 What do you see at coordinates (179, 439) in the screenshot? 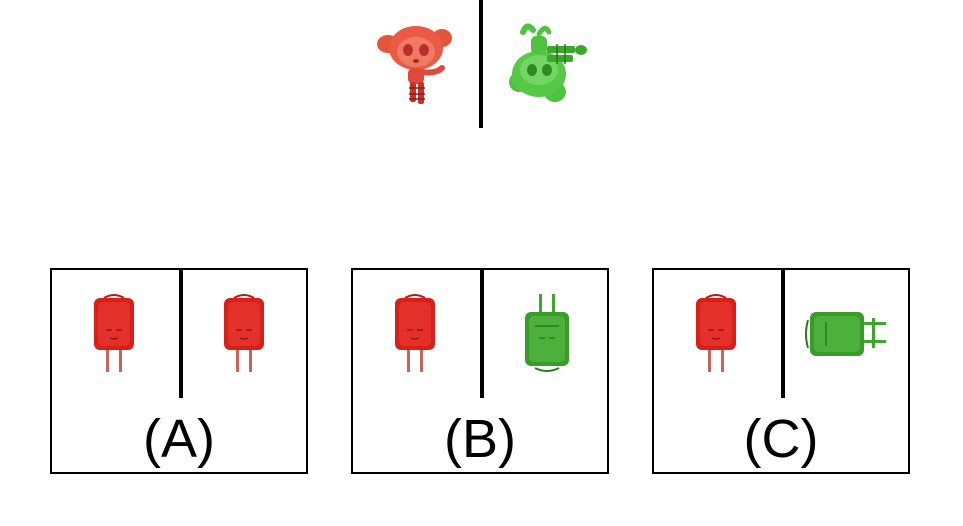
I see `option-label: (A)` at bounding box center [179, 439].